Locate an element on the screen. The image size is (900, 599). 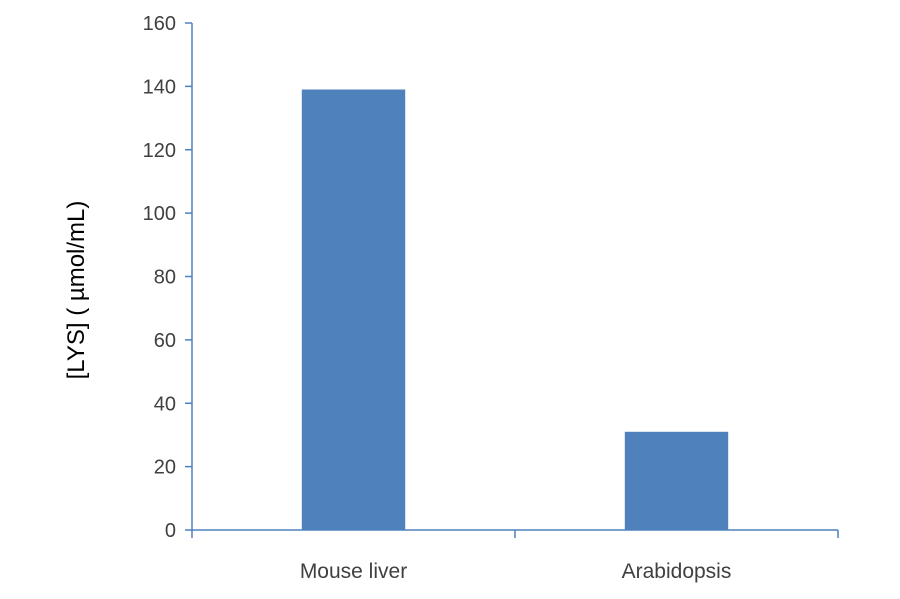
y-tick-label: 120 is located at coordinates (159, 151).